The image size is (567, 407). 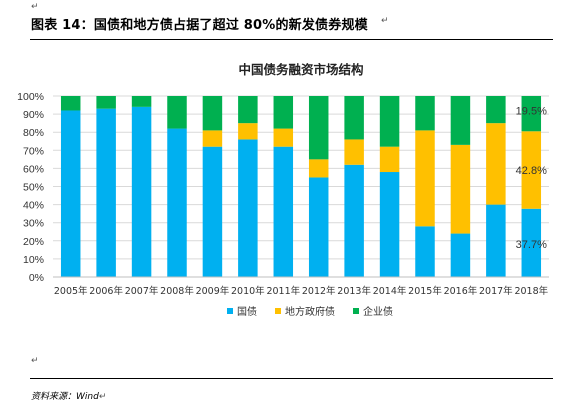 I want to click on data-label: 42.8%, so click(x=531, y=171).